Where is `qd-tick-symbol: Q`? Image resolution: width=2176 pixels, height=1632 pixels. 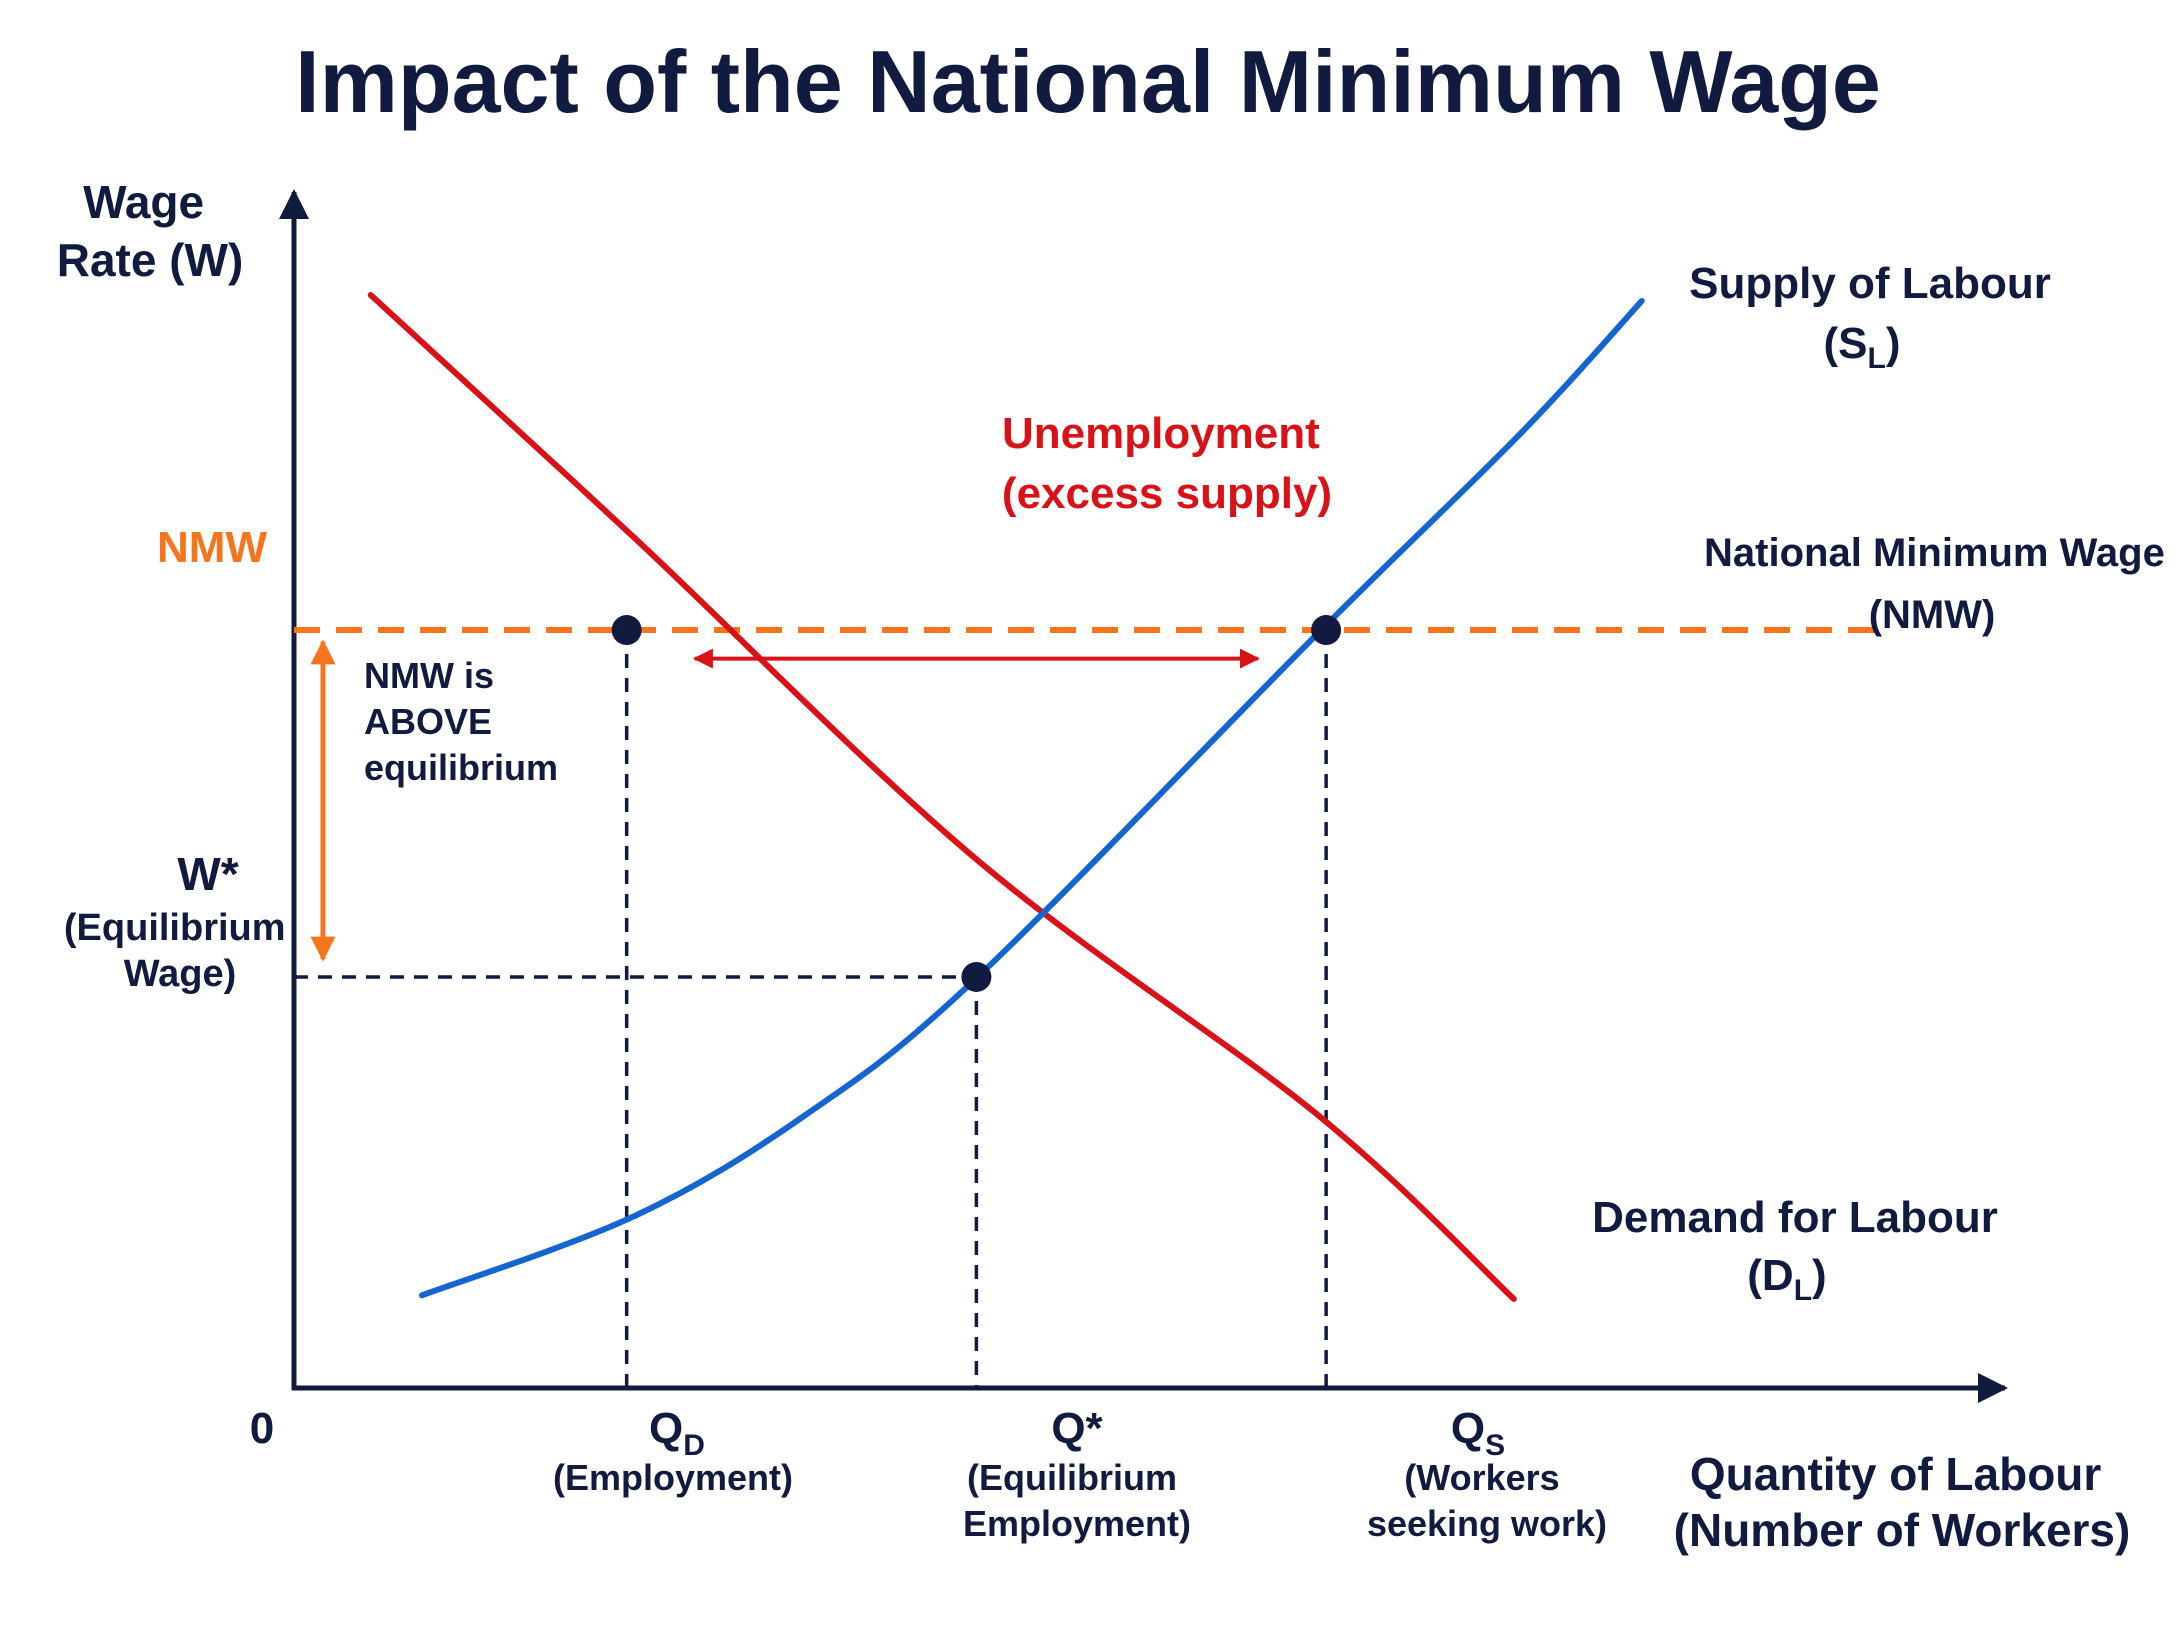 qd-tick-symbol: Q is located at coordinates (666, 1428).